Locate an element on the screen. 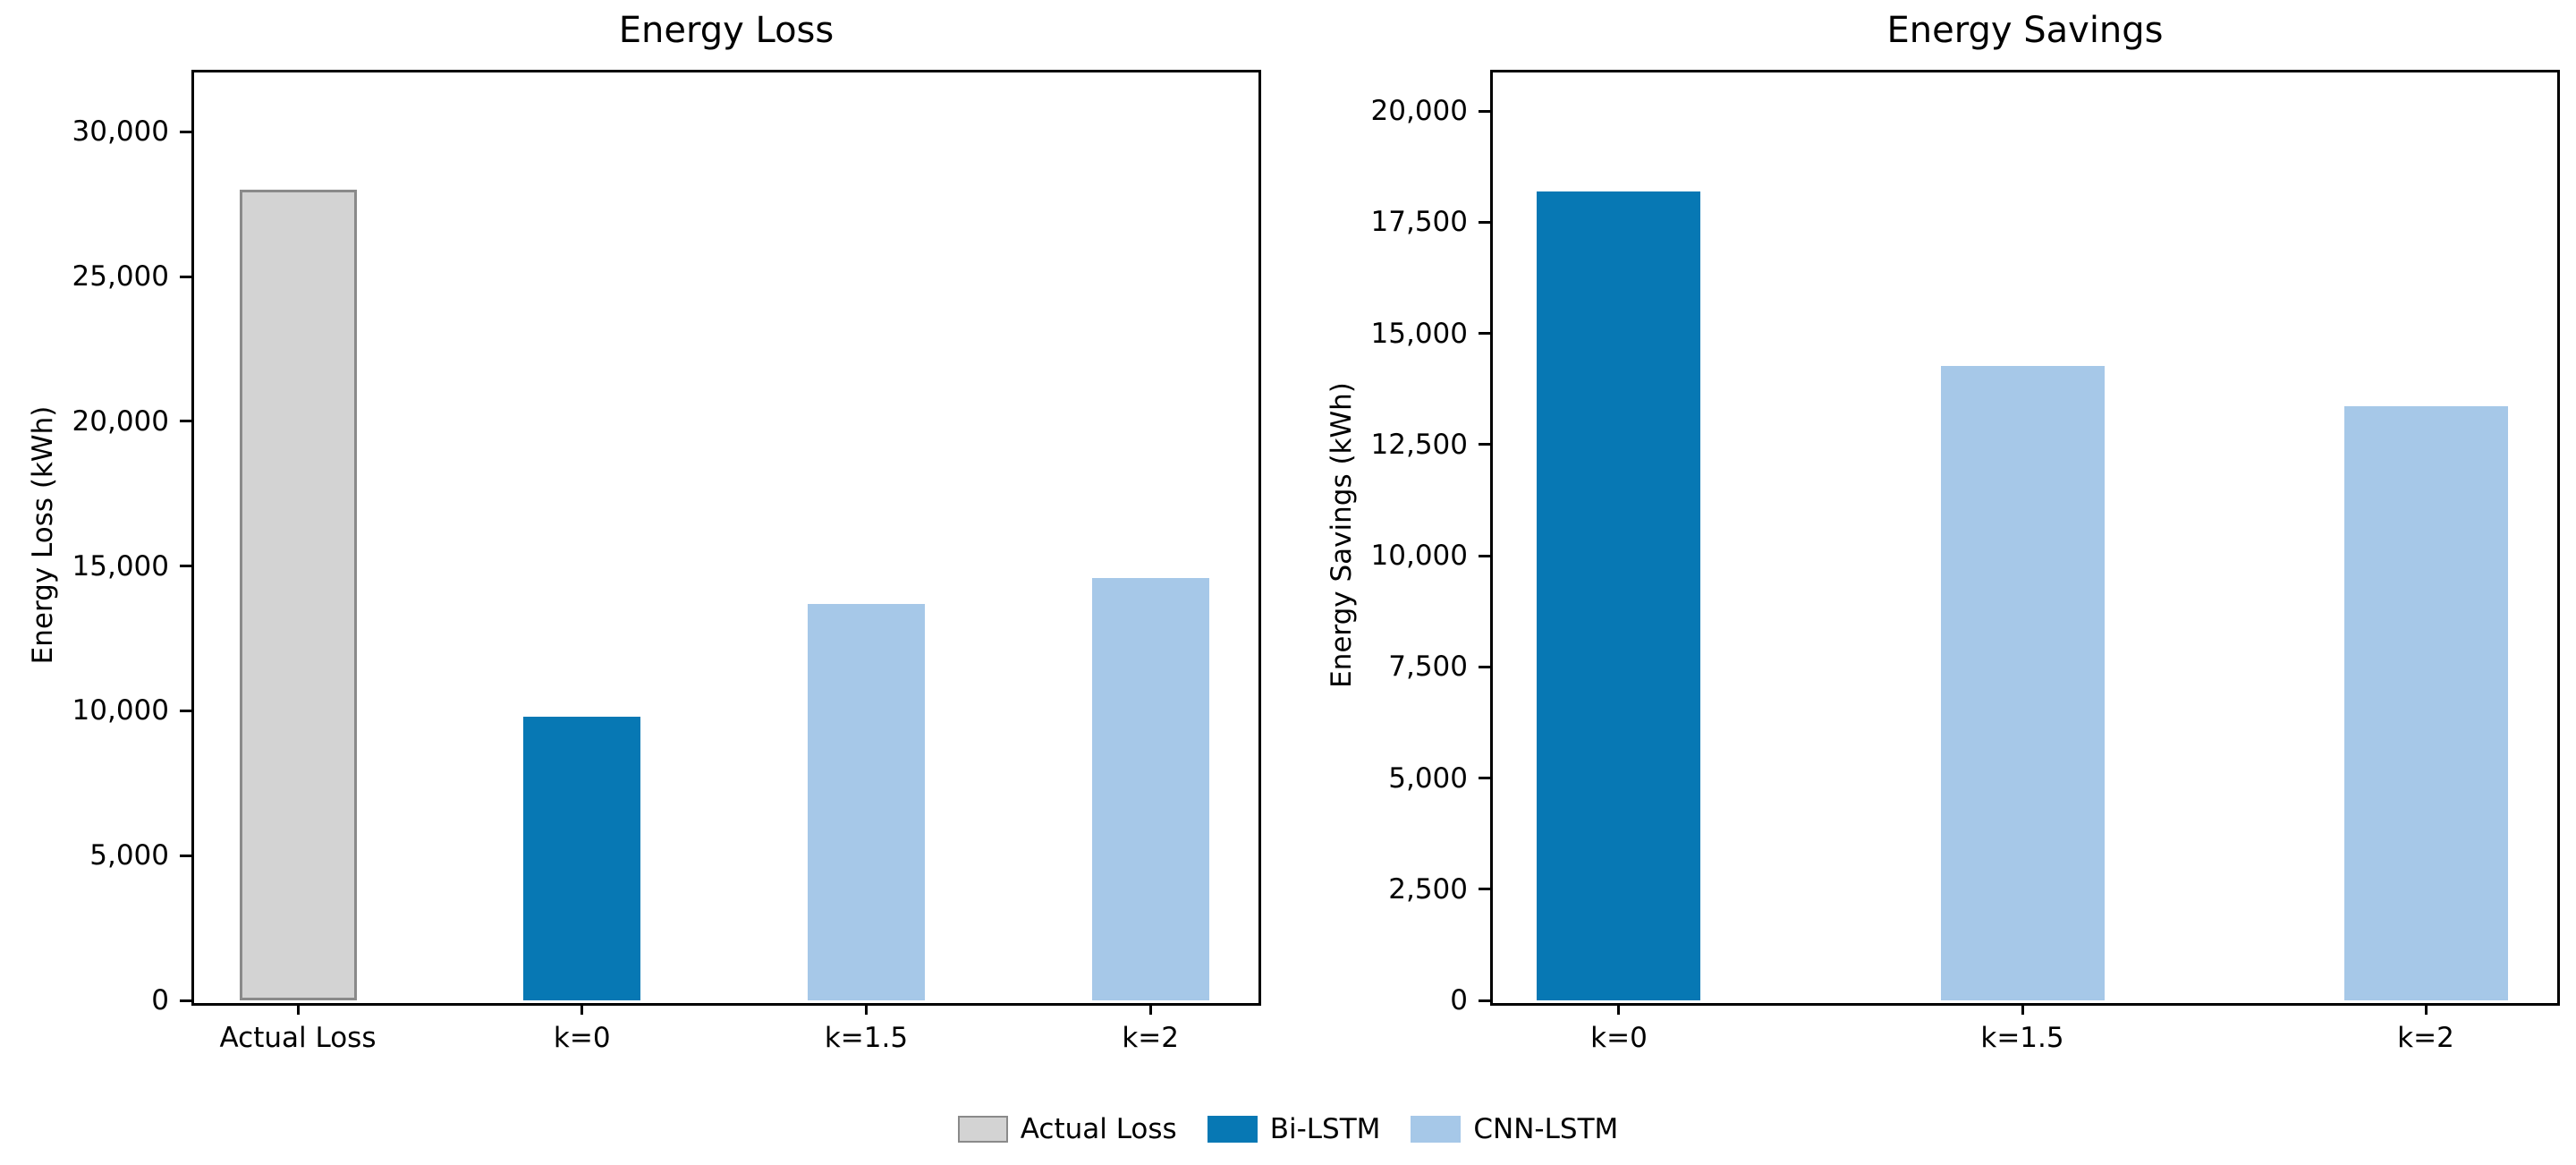 The height and width of the screenshot is (1165, 2576). bar-energy-loss-actual-loss is located at coordinates (298, 594).